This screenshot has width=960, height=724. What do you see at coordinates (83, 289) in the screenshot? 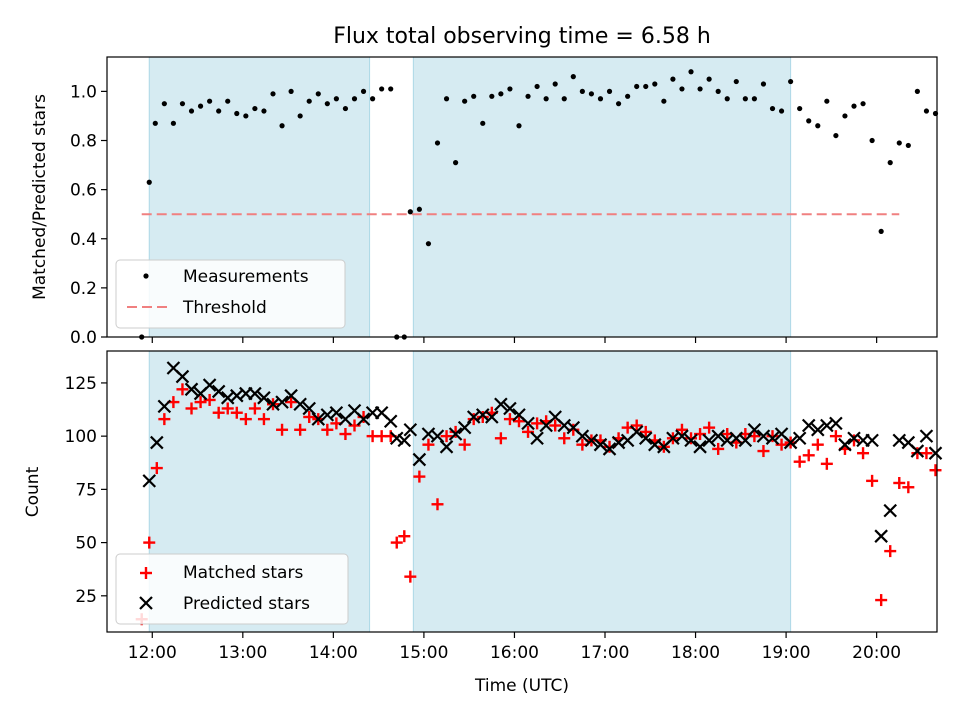
I see `y-tick-label: 0.2` at bounding box center [83, 289].